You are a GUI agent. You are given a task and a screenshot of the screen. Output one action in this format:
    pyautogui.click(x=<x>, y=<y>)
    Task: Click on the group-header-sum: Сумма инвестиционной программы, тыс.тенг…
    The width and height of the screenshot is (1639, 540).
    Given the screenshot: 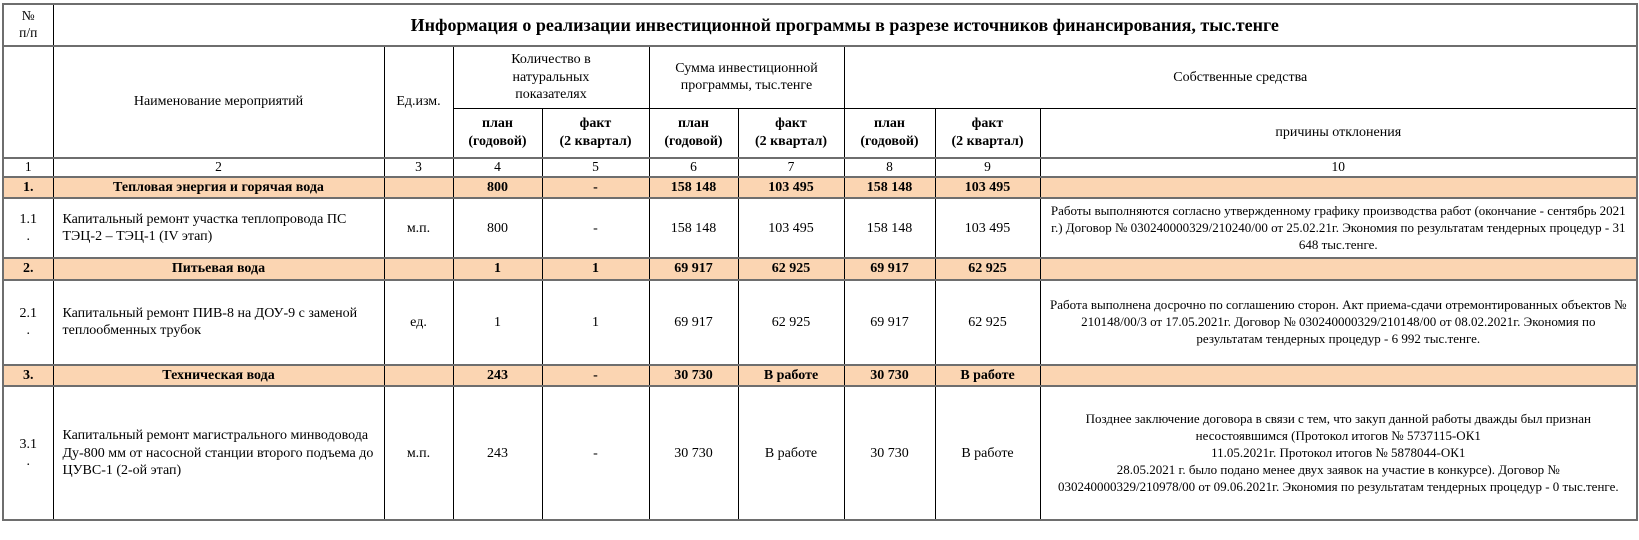 What is the action you would take?
    pyautogui.click(x=746, y=77)
    